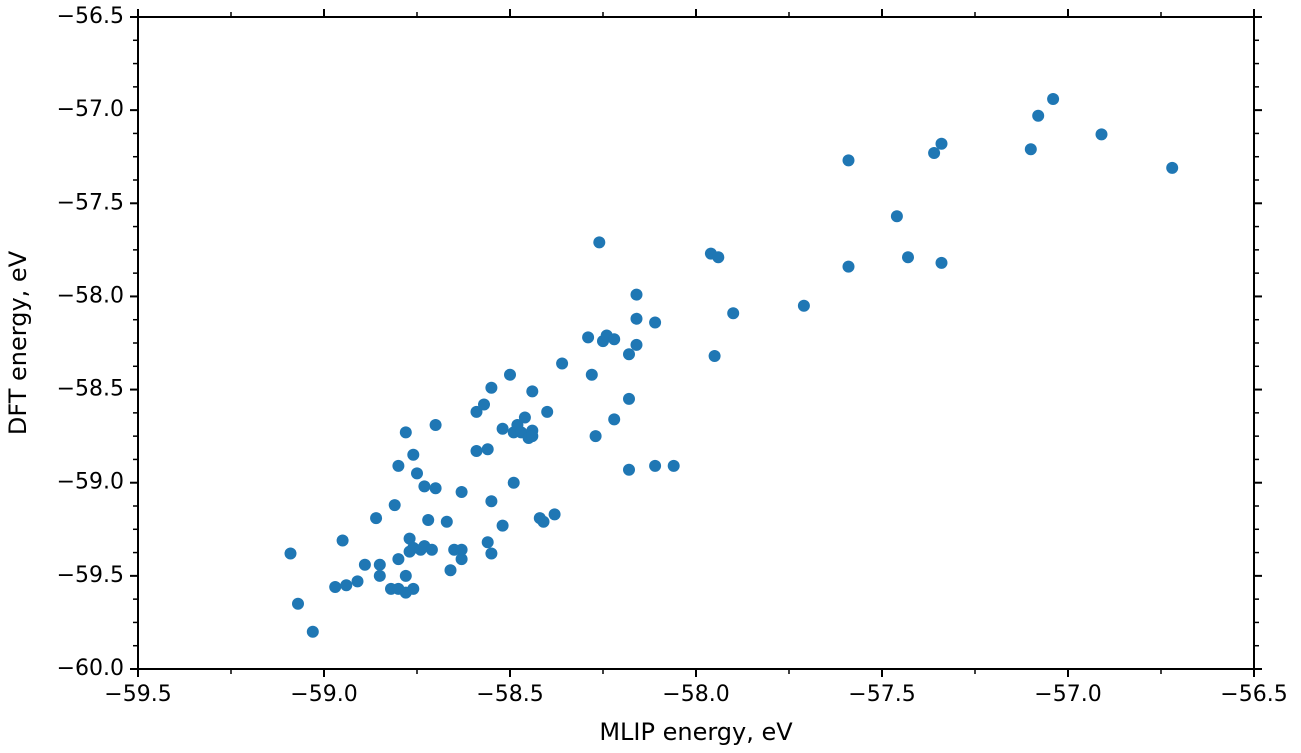  What do you see at coordinates (90, 295) in the screenshot?
I see `y-tick-label: −58.0` at bounding box center [90, 295].